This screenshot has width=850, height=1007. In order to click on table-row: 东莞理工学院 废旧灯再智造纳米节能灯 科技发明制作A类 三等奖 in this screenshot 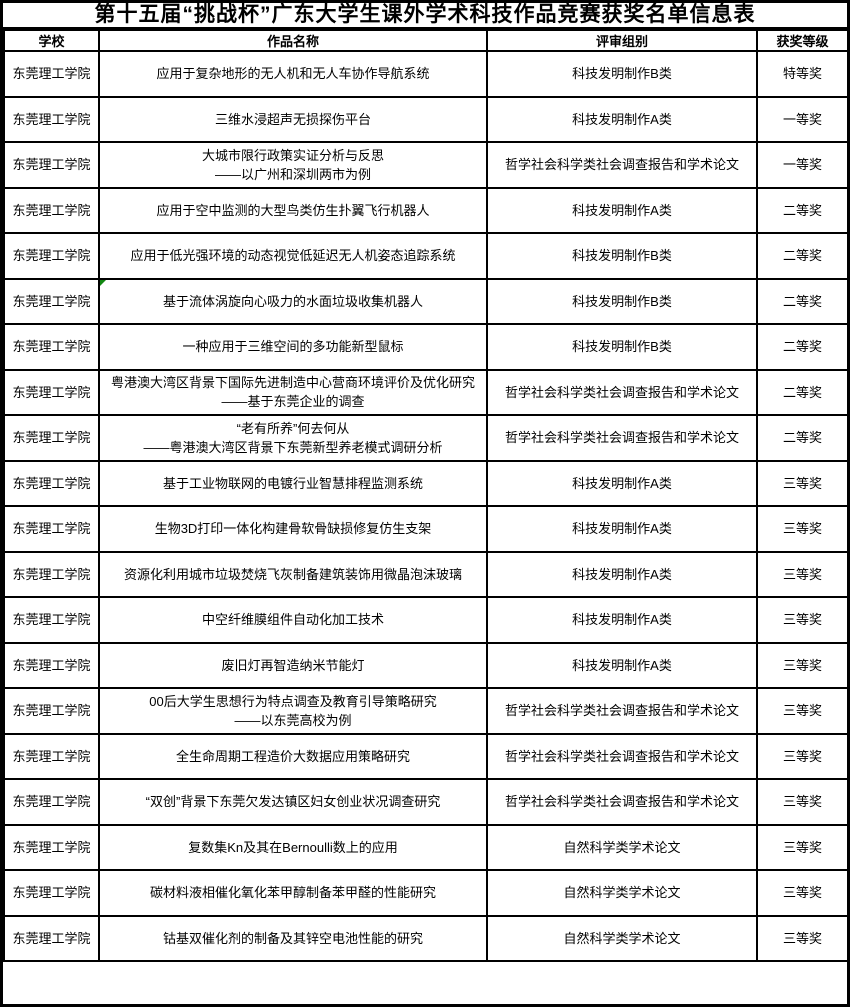, I will do `click(425, 665)`.